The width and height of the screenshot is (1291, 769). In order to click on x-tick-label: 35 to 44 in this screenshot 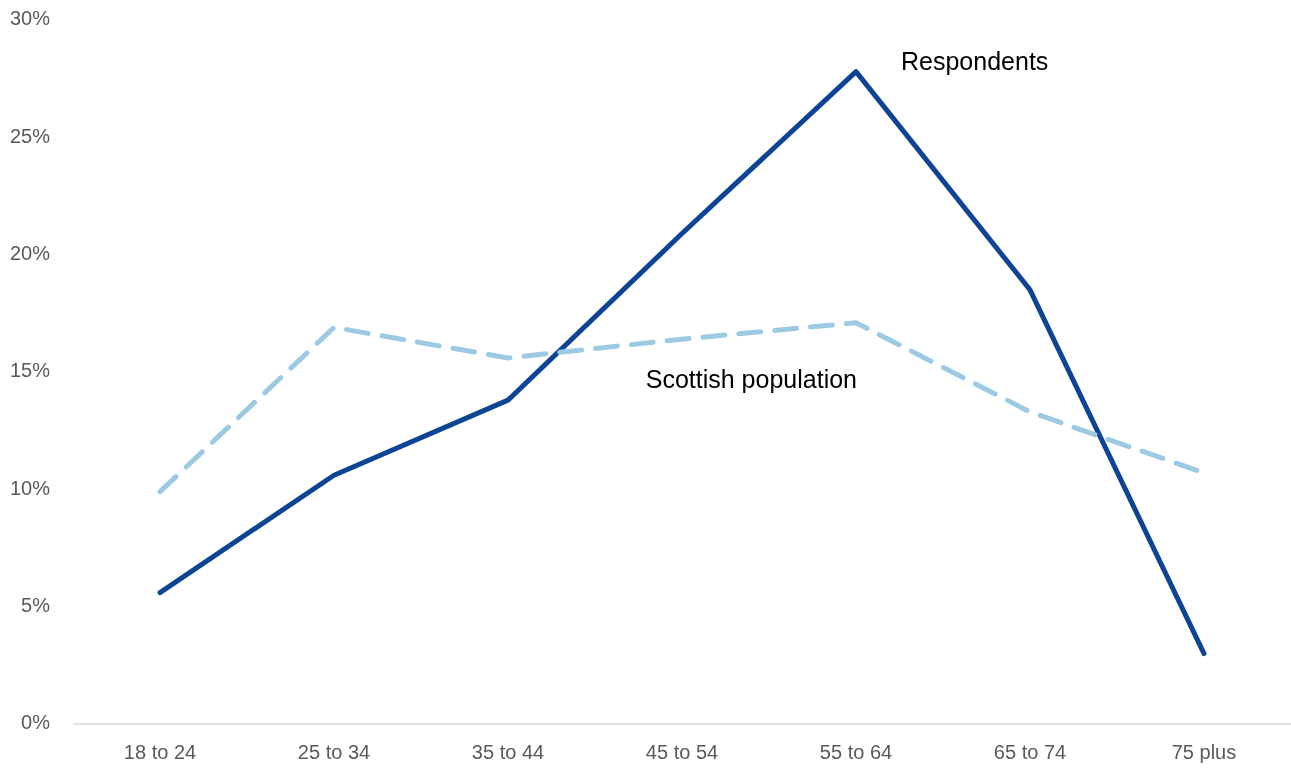, I will do `click(508, 752)`.